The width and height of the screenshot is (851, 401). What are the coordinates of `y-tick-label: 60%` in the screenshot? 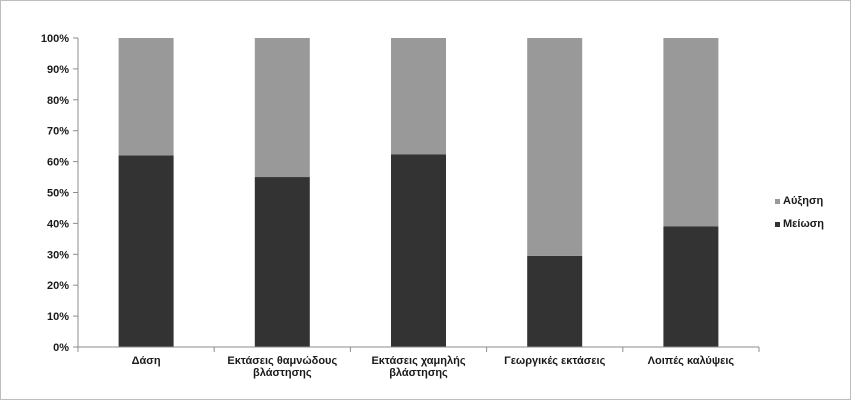 It's located at (58, 163).